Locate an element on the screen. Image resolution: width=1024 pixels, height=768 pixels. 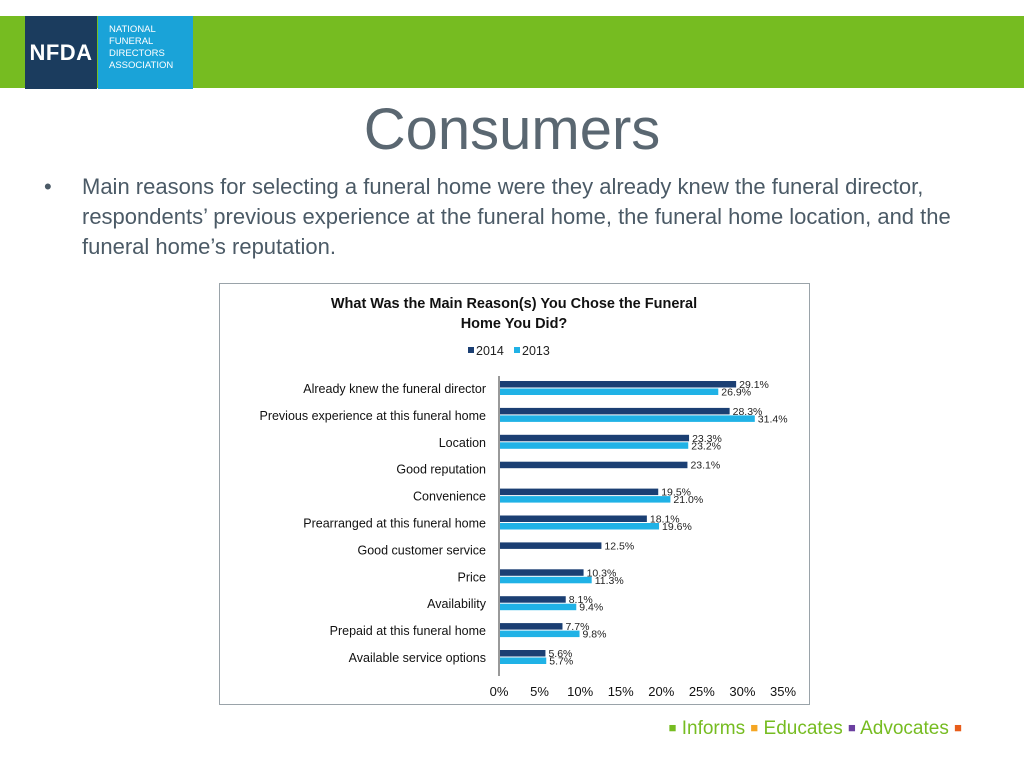
tagline-informs: Informs is located at coordinates (713, 728).